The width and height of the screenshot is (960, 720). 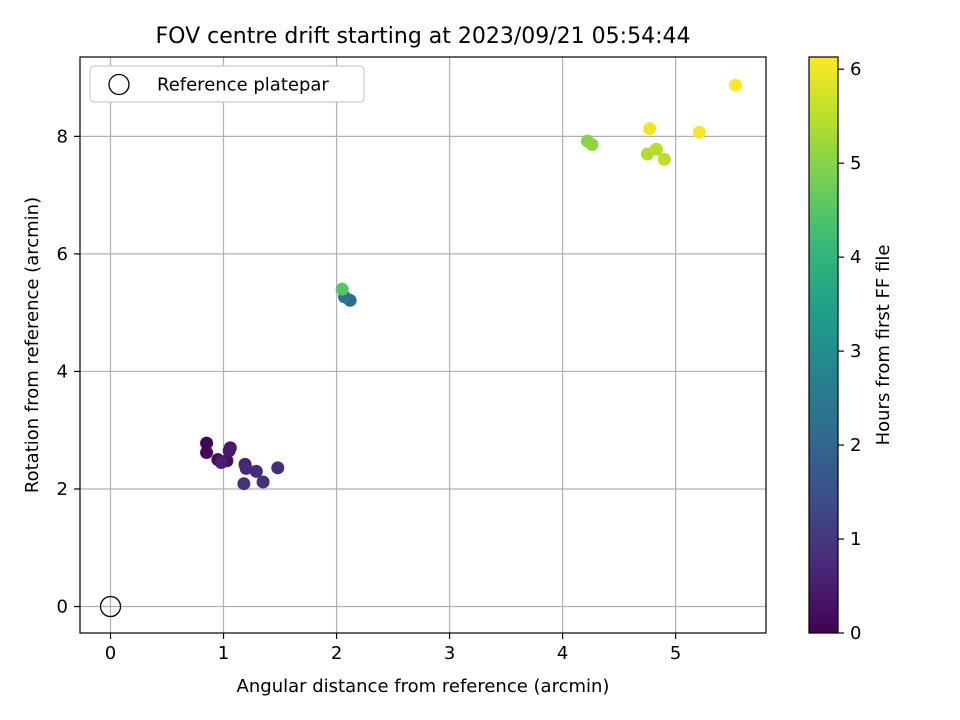 I want to click on x-tick-label: 3, so click(x=449, y=653).